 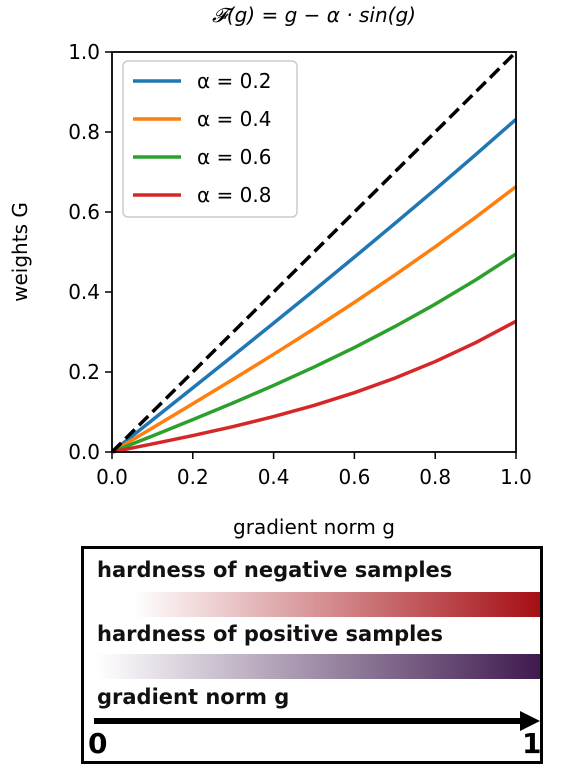 I want to click on y-tick-label: 0.6, so click(x=84, y=212).